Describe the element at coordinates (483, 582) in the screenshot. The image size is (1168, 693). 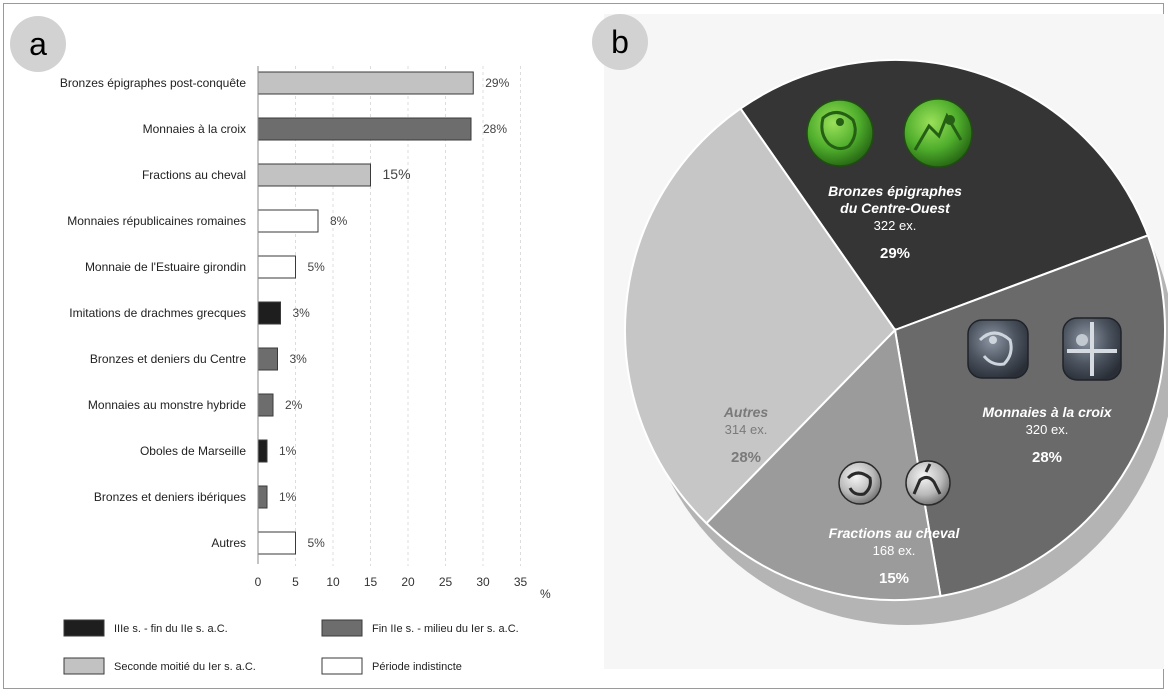
I see `x-tick-label: 30` at that location.